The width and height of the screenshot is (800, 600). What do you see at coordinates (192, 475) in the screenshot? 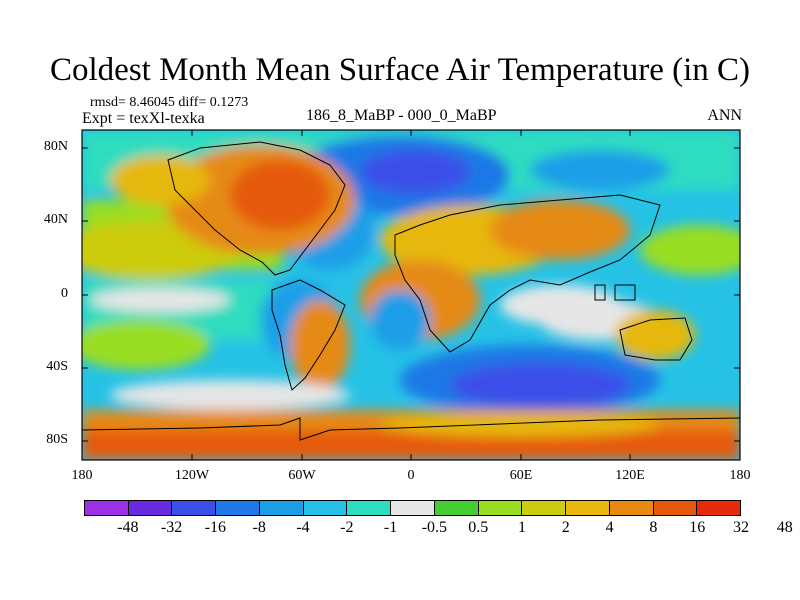
I see `lon-label-120w: 120W` at bounding box center [192, 475].